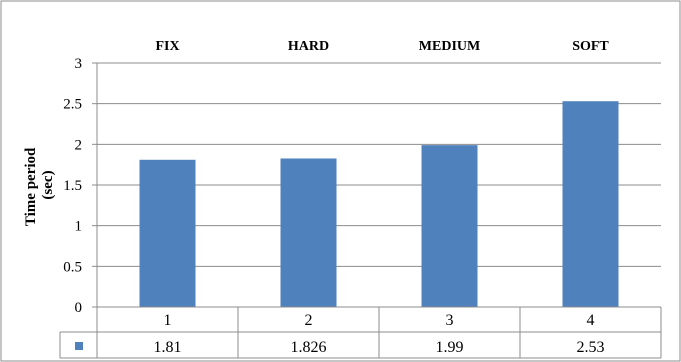  Describe the element at coordinates (449, 46) in the screenshot. I see `category-label: MEDIUM` at that location.